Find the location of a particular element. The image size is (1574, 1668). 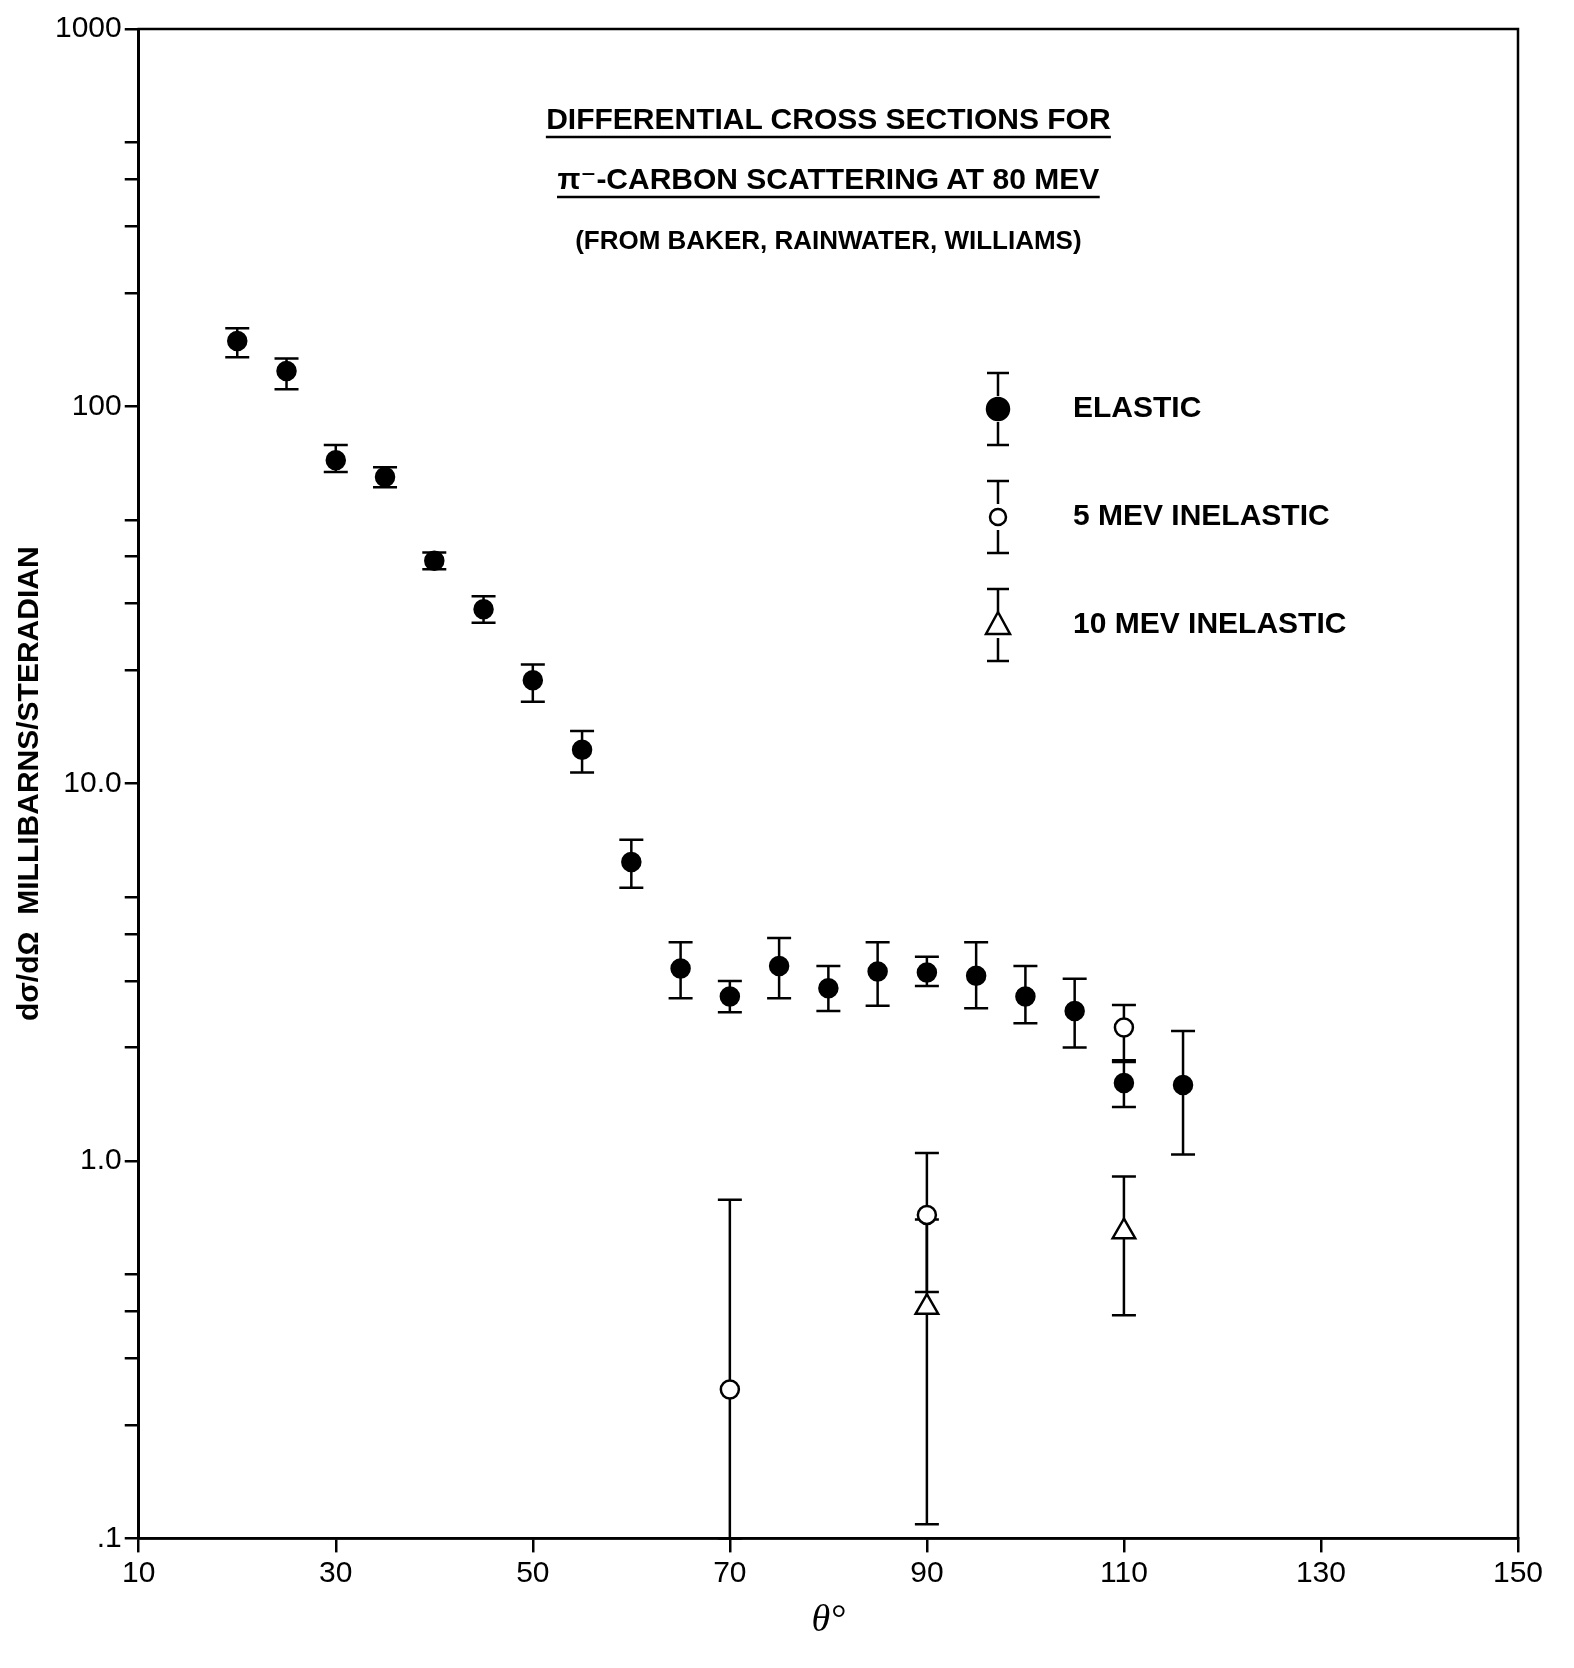

y-tick-label: 10.0 is located at coordinates (92, 781).